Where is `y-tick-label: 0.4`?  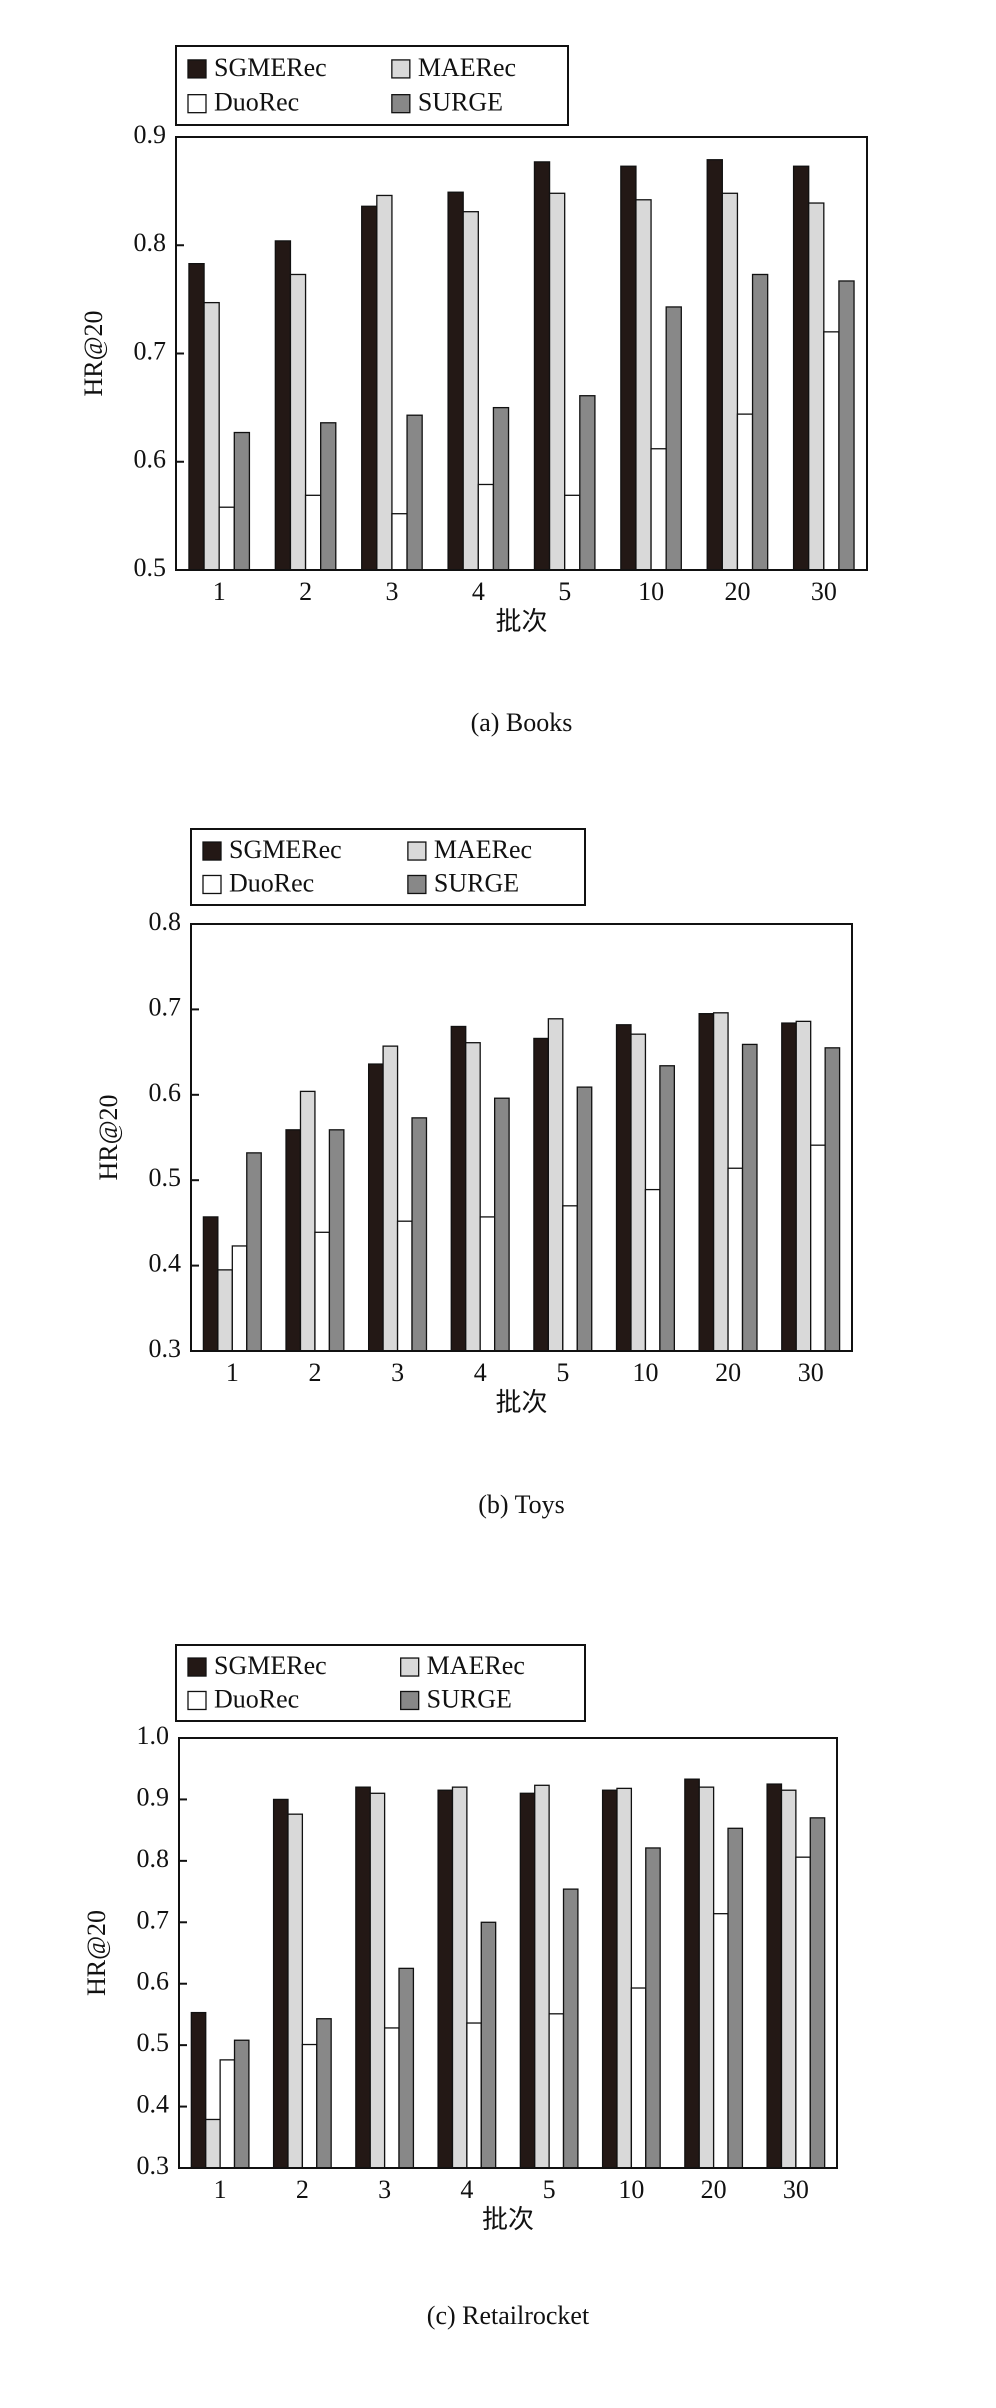 y-tick-label: 0.4 is located at coordinates (153, 2104).